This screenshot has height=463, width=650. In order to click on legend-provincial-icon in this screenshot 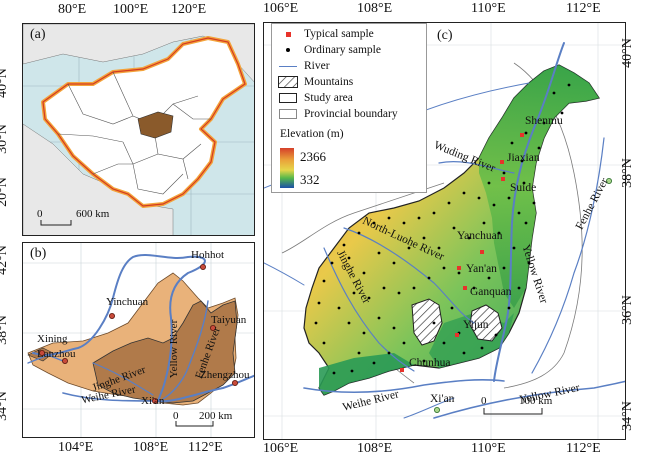, I will do `click(288, 114)`.